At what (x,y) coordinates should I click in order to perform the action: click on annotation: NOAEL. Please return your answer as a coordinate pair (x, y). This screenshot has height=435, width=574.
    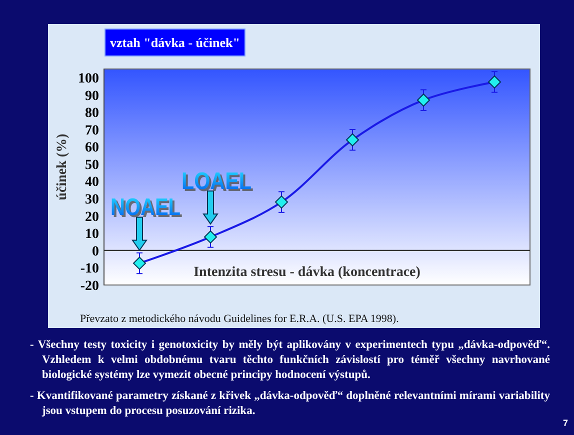
    Looking at the image, I should click on (154, 210).